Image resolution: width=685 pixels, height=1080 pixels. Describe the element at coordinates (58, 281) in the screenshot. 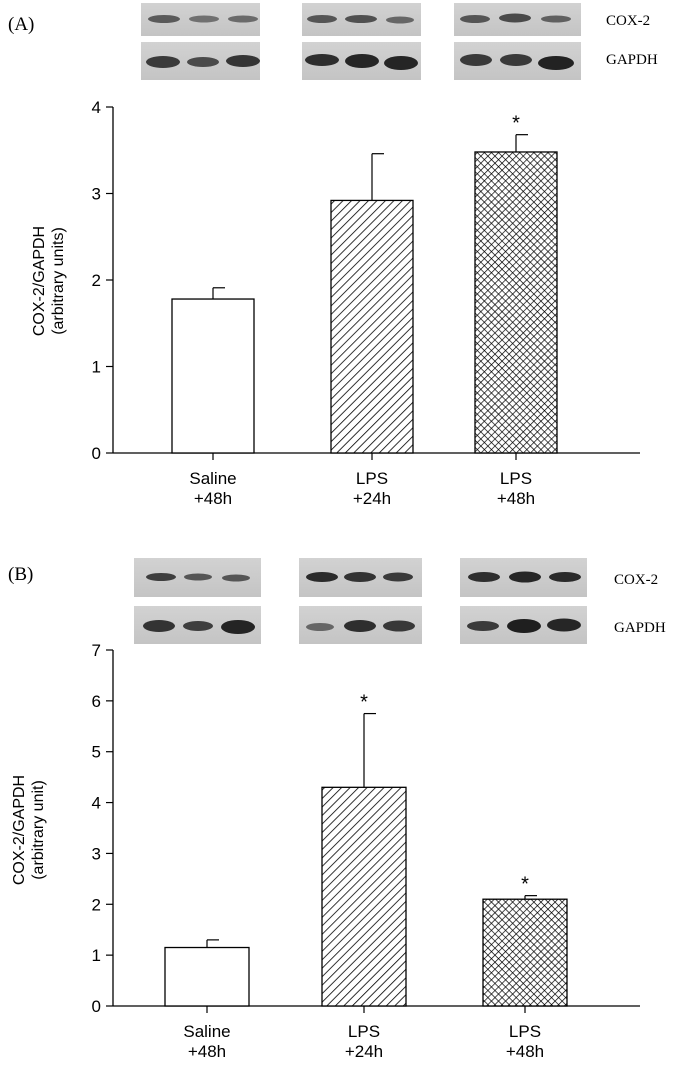

I see `y-axis-label: (arbitrary units)` at that location.